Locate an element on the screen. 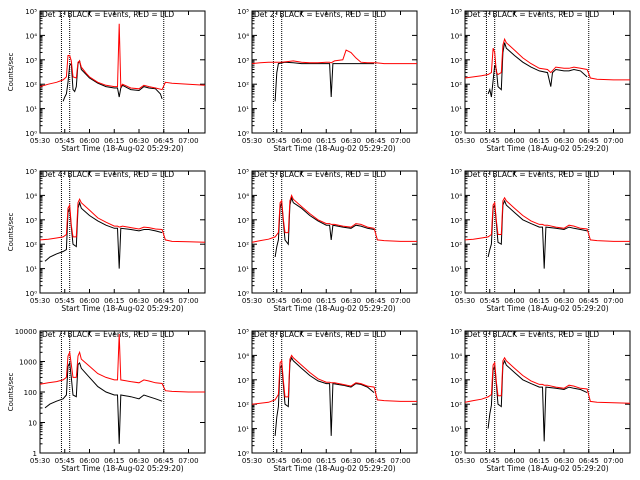 Image resolution: width=640 pixels, height=480 pixels. y-tick-label: 1000 is located at coordinates (28, 363).